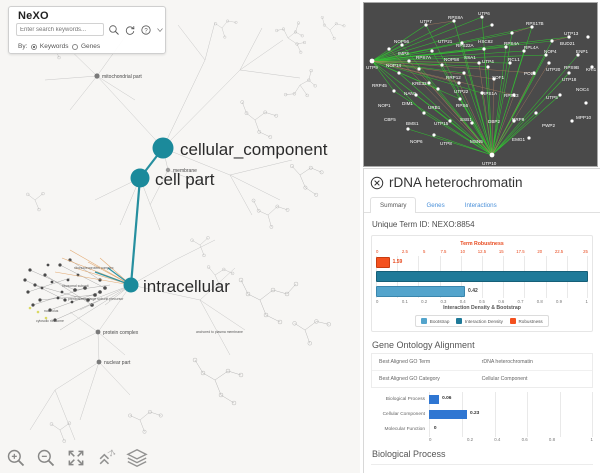  I want to click on legend-item-robustness: Robustness, so click(526, 321).